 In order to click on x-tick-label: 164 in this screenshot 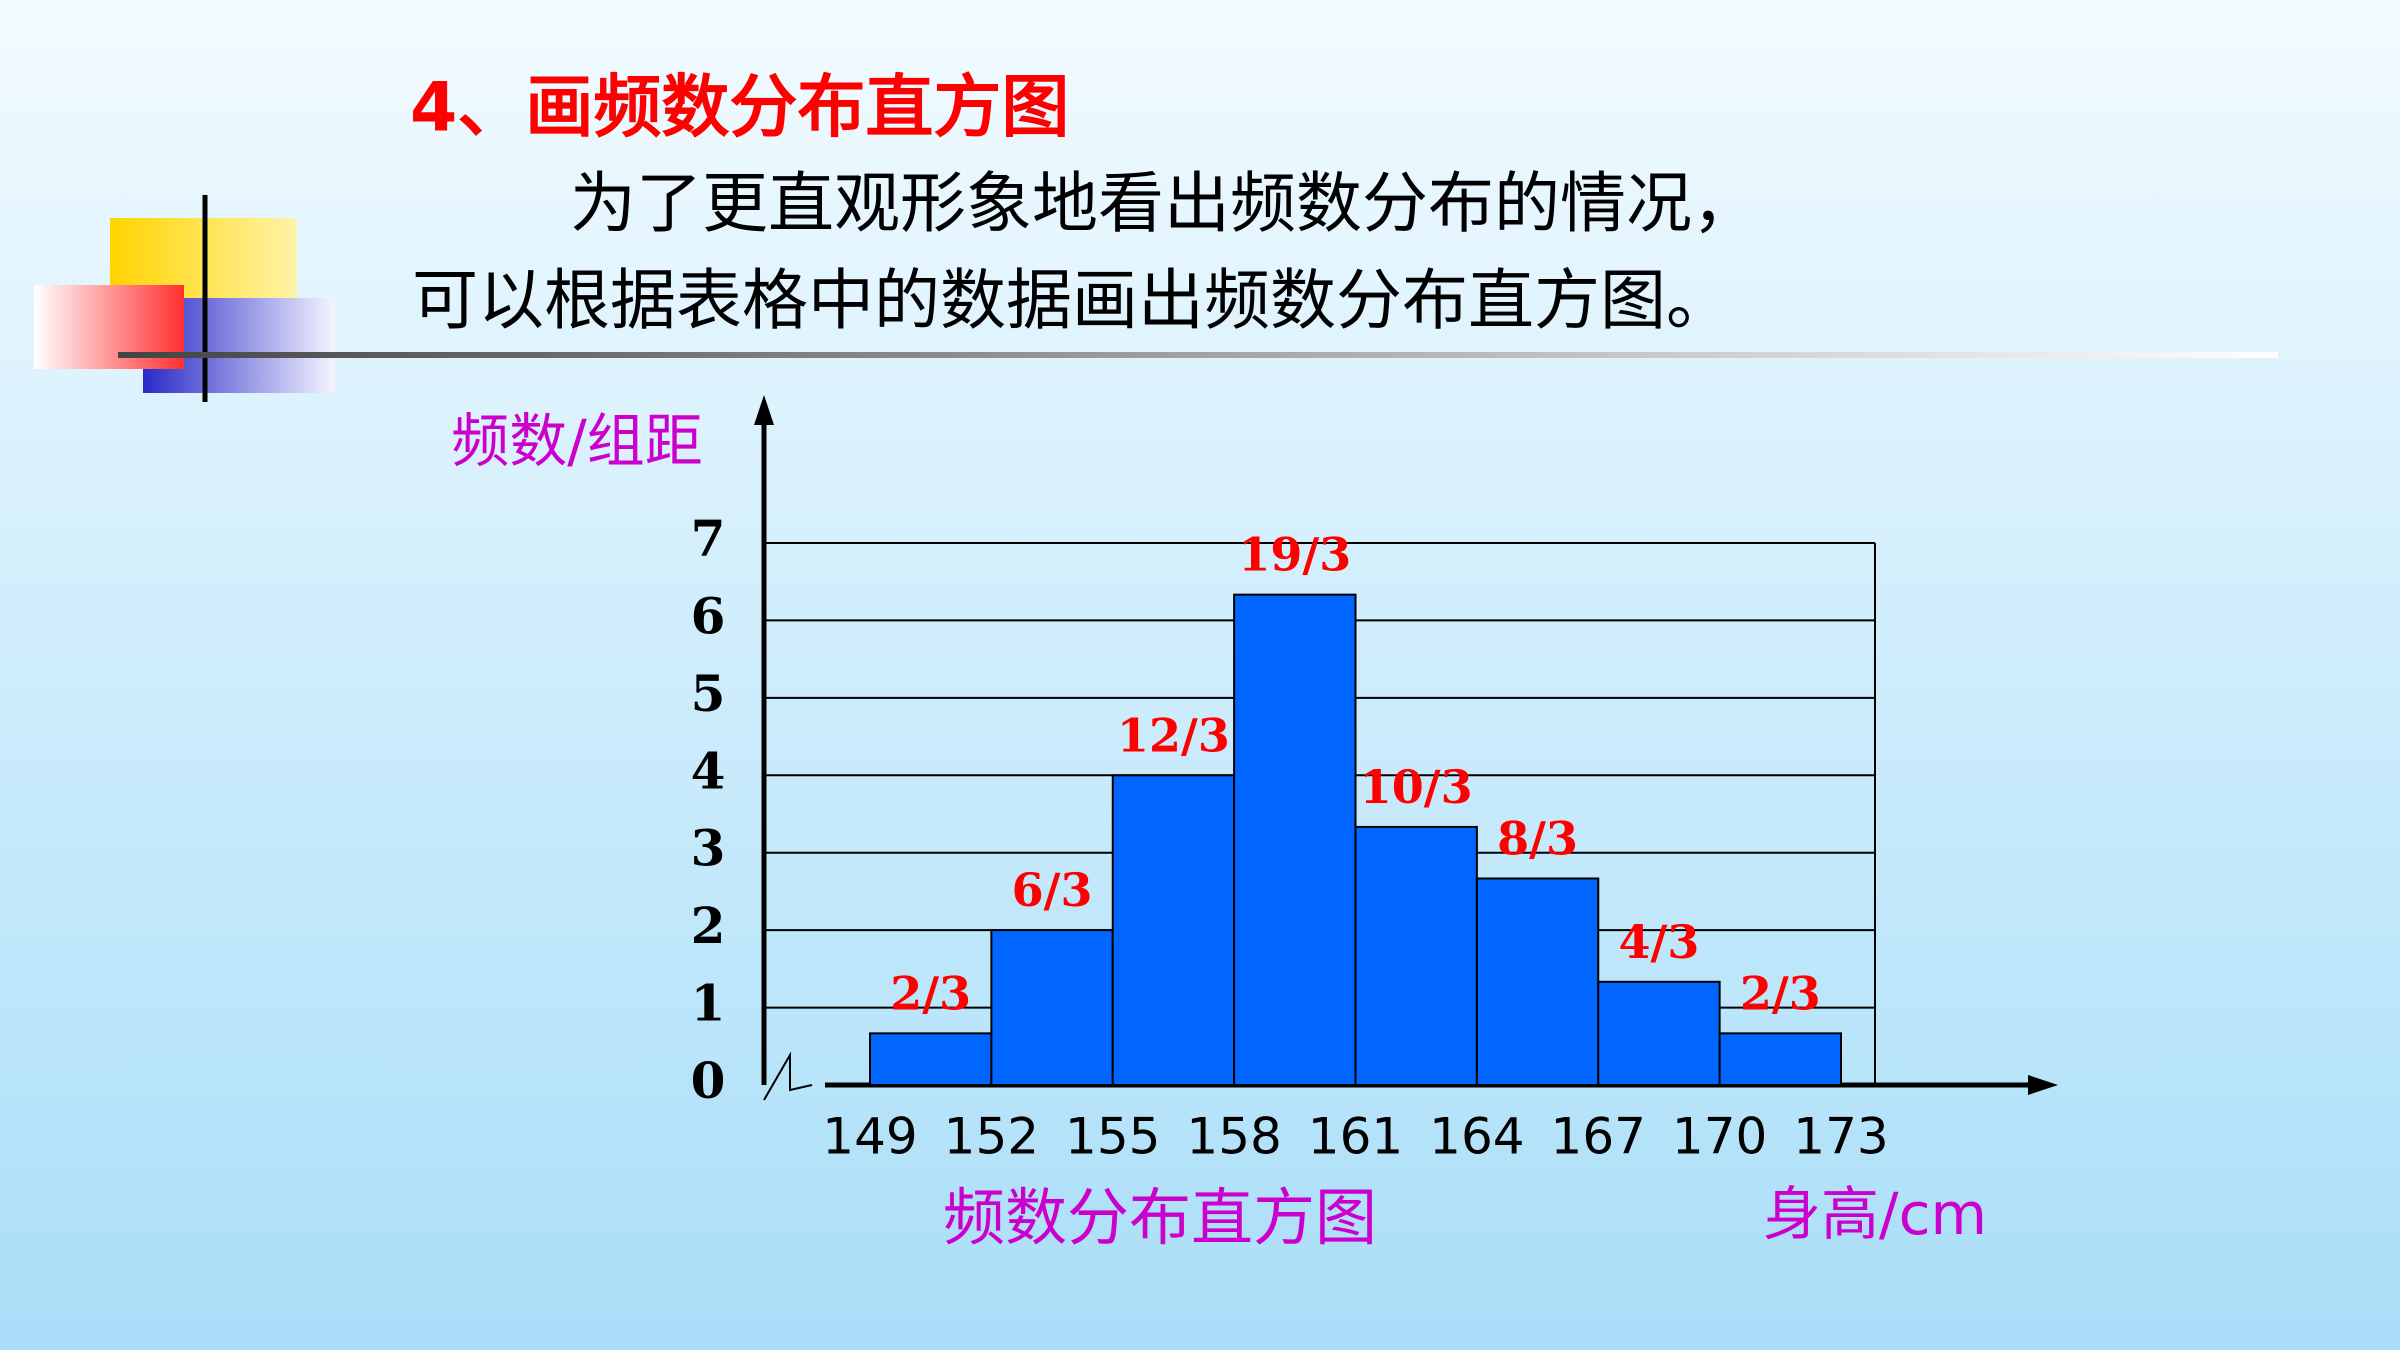, I will do `click(1476, 1137)`.